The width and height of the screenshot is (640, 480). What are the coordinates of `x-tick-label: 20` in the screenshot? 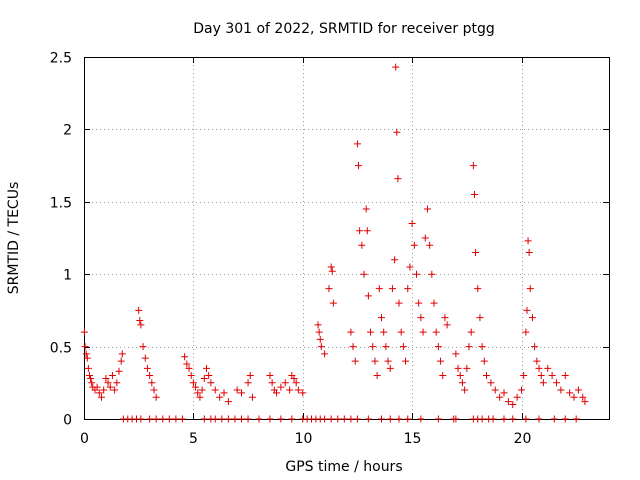 It's located at (523, 439).